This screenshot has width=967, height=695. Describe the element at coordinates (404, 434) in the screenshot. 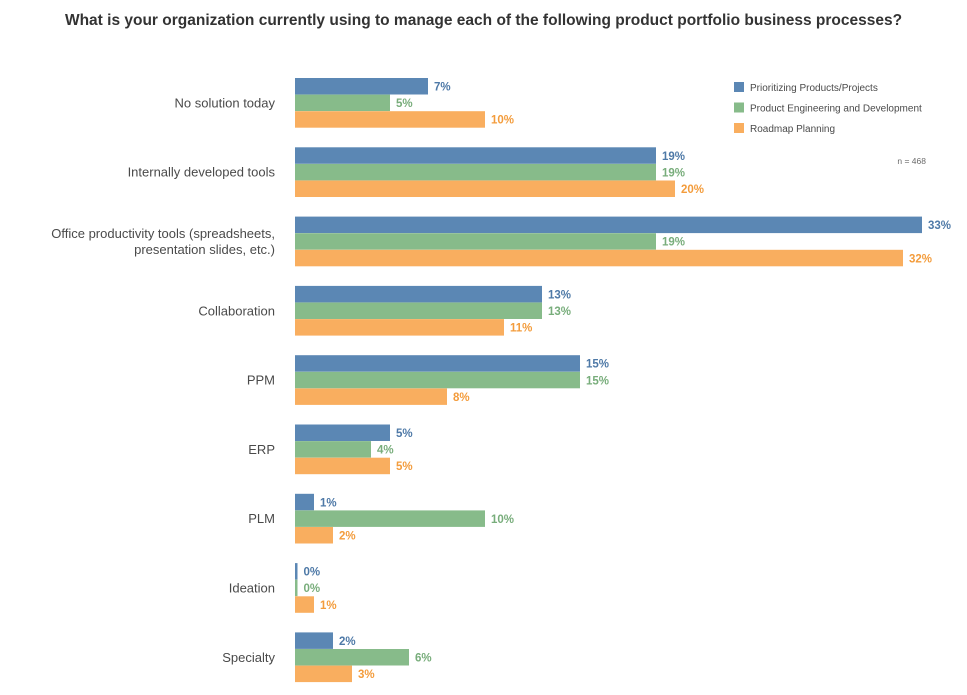

I see `value-label-erp-prioritizing-products-projects: 5%` at that location.